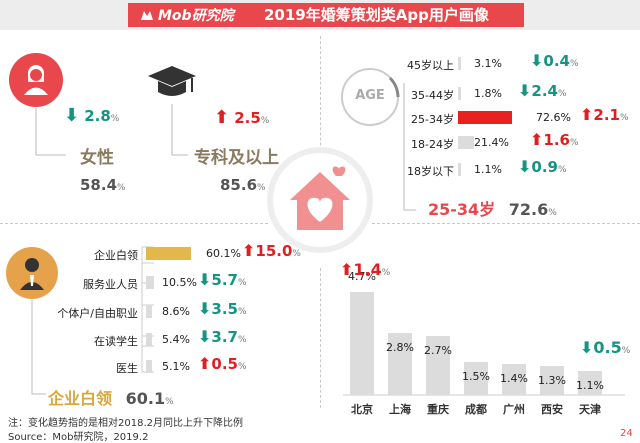 This screenshot has width=640, height=443. I want to click on city-bar-value: 4.7%, so click(362, 276).